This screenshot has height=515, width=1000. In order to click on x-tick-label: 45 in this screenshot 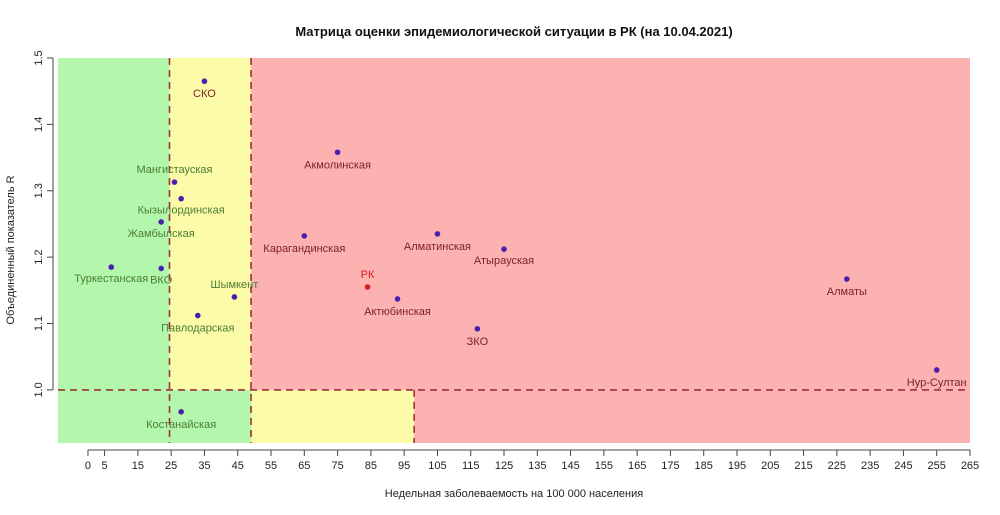, I will do `click(238, 466)`.